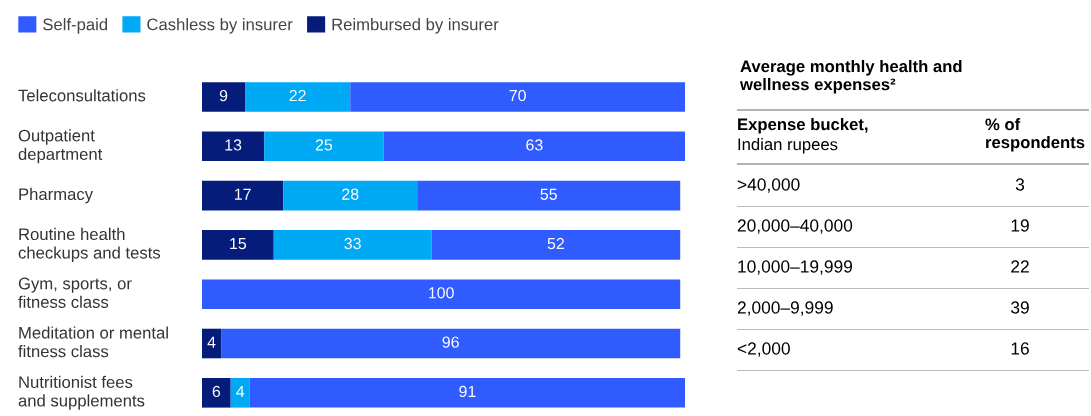 This screenshot has height=416, width=1091. What do you see at coordinates (75, 26) in the screenshot?
I see `legend-label: Self-paid` at bounding box center [75, 26].